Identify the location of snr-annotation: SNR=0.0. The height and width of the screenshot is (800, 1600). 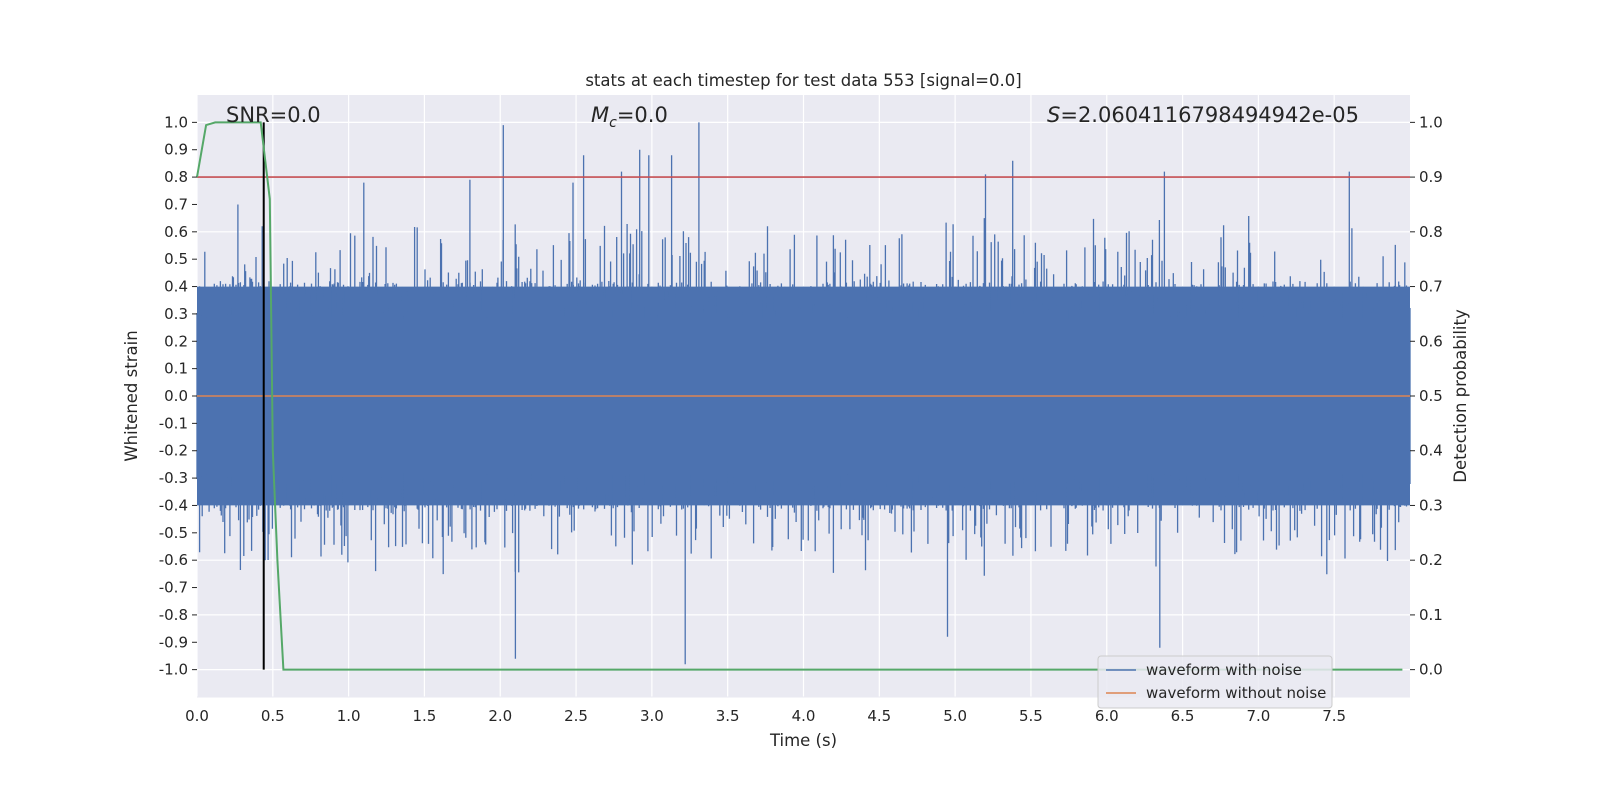
(273, 115).